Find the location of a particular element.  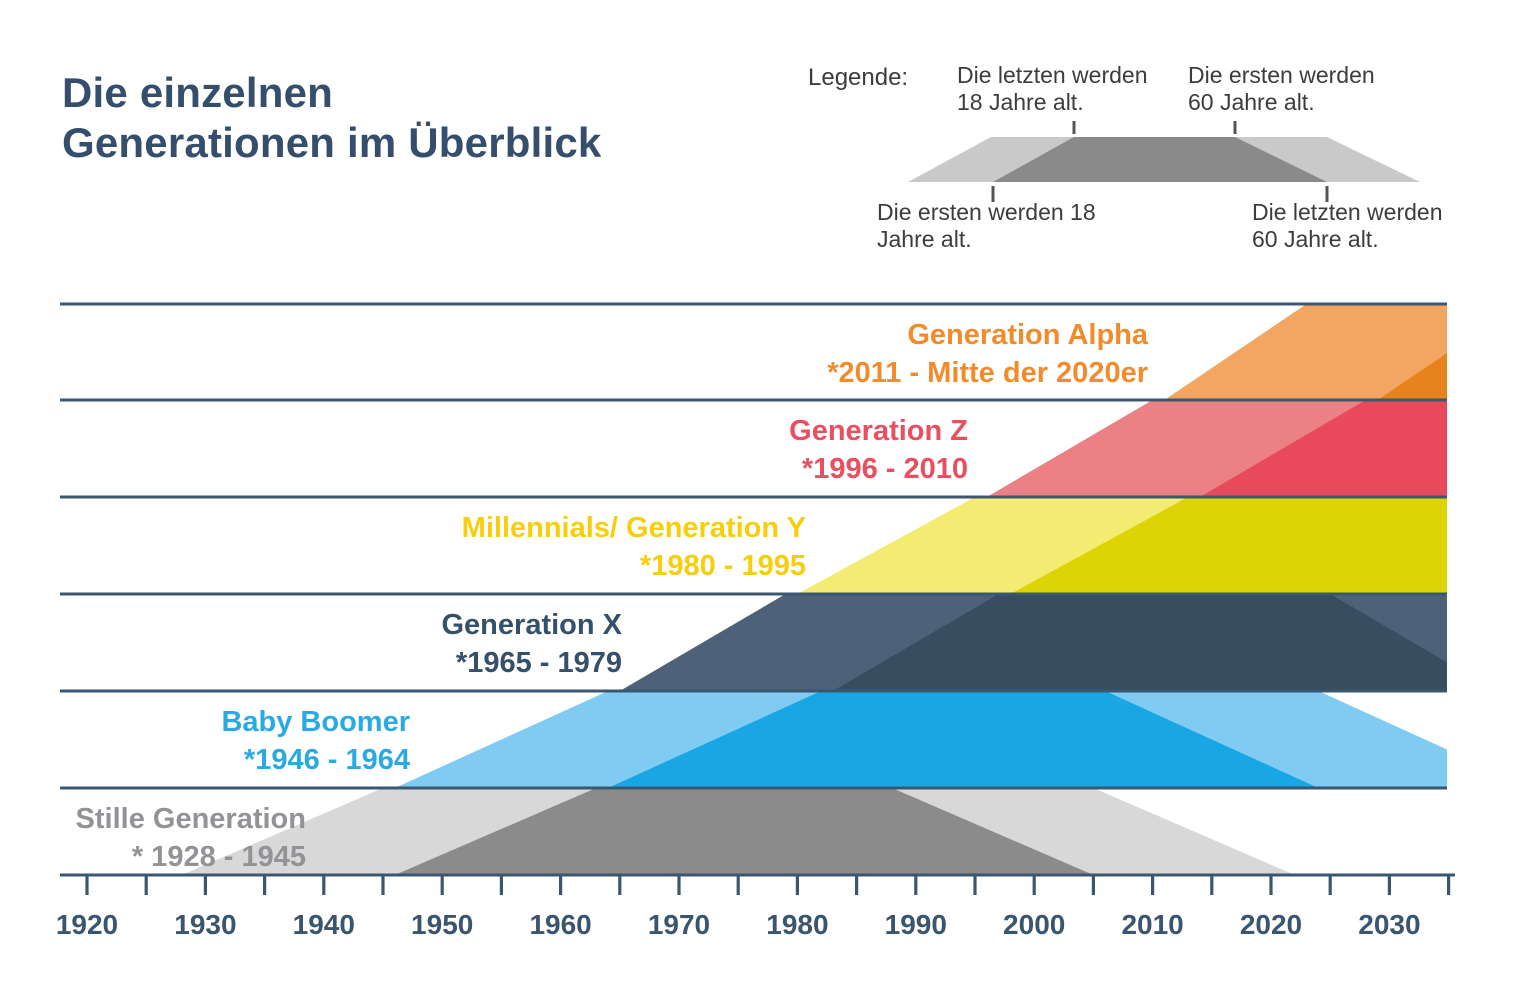

band-label: Generation X *1965 - 1979 is located at coordinates (532, 644).